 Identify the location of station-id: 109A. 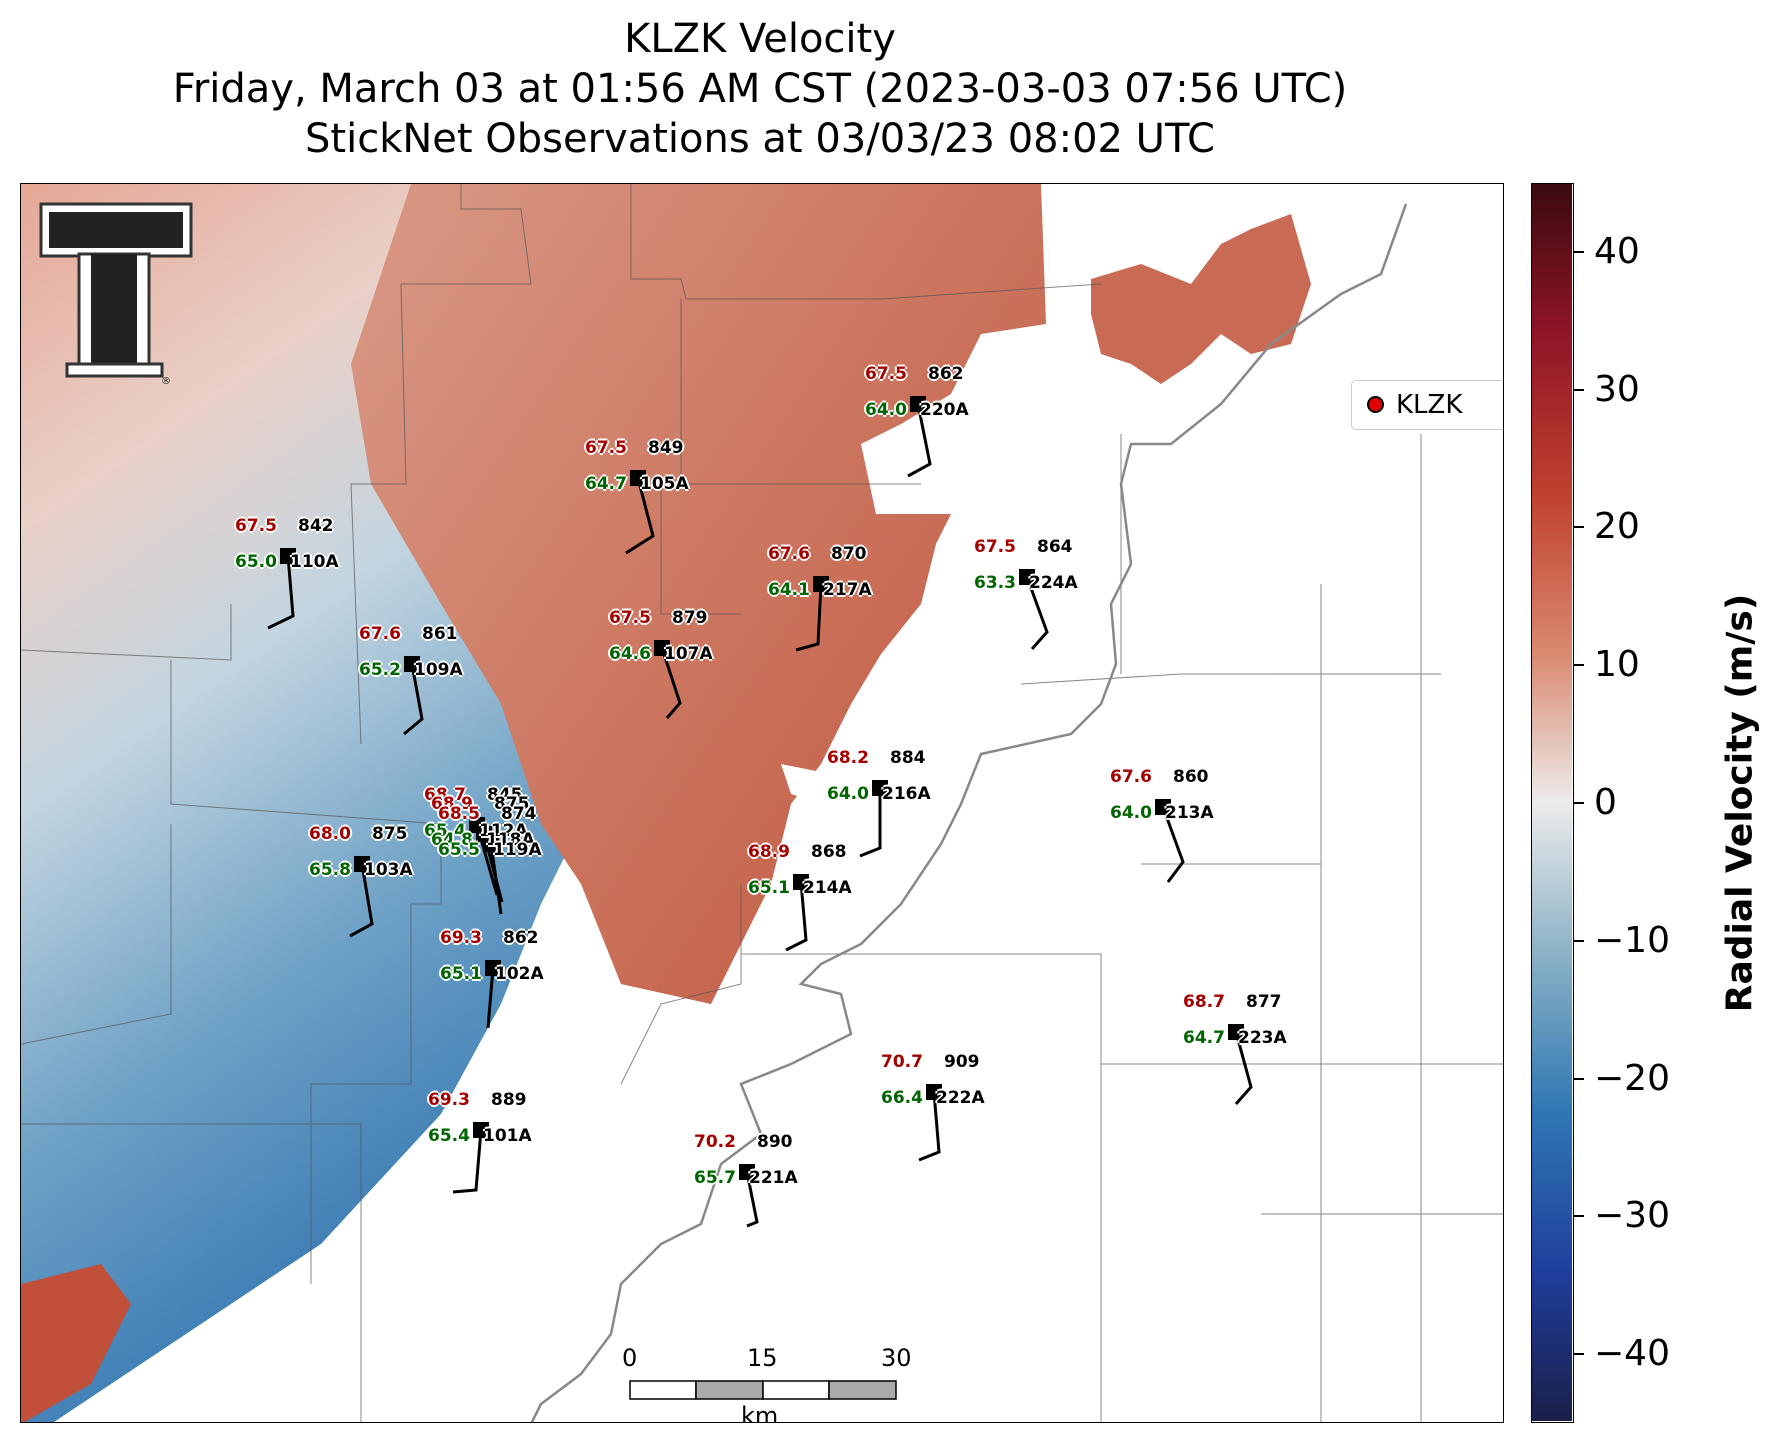
(438, 670).